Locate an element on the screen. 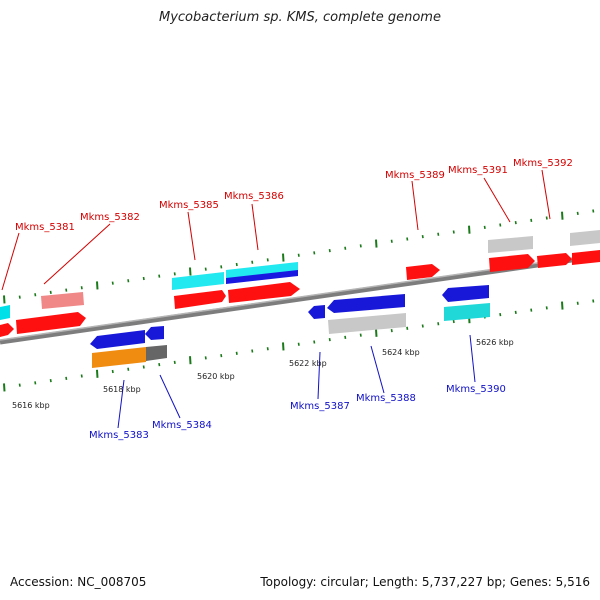  gene-label: Mkms_5386 is located at coordinates (254, 196).